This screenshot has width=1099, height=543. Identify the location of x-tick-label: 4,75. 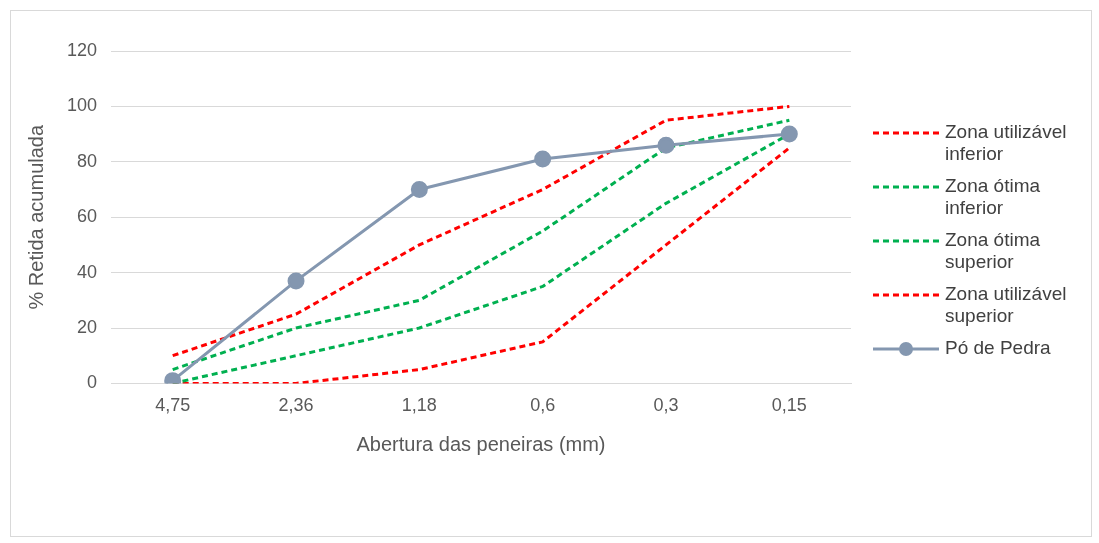
(173, 405).